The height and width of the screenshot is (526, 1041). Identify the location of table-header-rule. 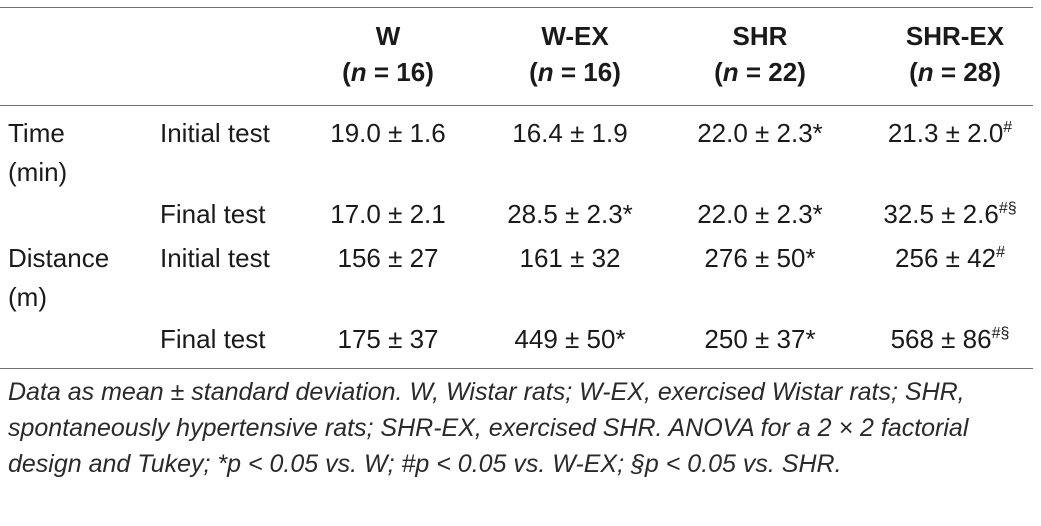
(516, 105).